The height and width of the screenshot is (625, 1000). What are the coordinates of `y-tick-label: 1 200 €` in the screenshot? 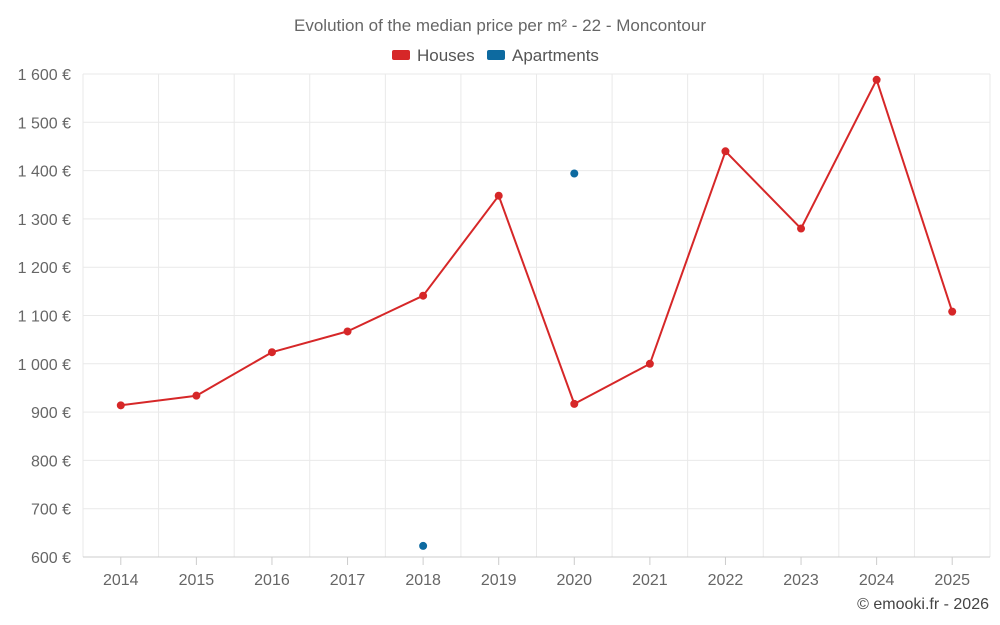 It's located at (44, 268).